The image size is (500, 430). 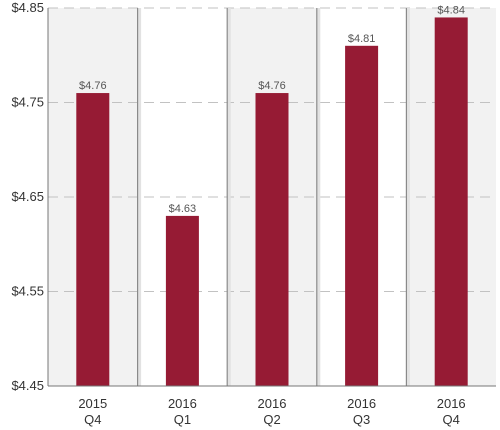 What do you see at coordinates (92, 403) in the screenshot?
I see `x-tick-label: 2015` at bounding box center [92, 403].